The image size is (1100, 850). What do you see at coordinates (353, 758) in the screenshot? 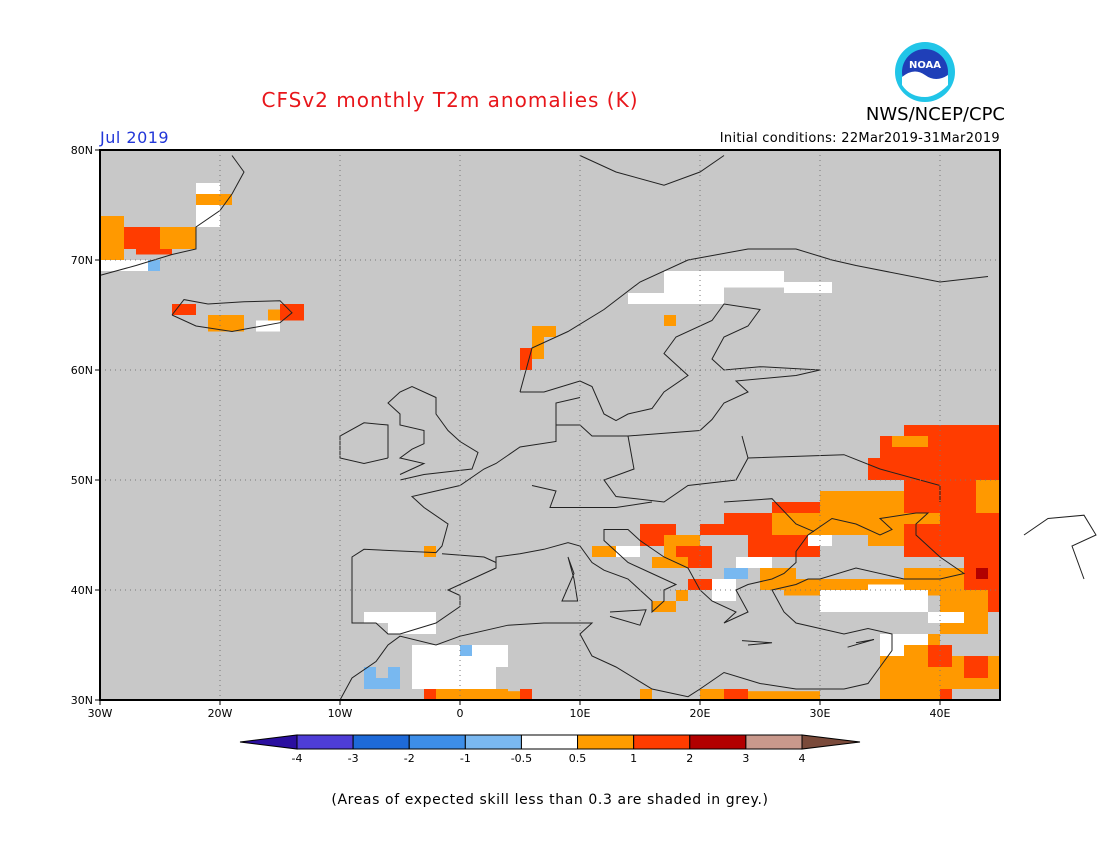
I see `legend-label: -3` at bounding box center [353, 758].